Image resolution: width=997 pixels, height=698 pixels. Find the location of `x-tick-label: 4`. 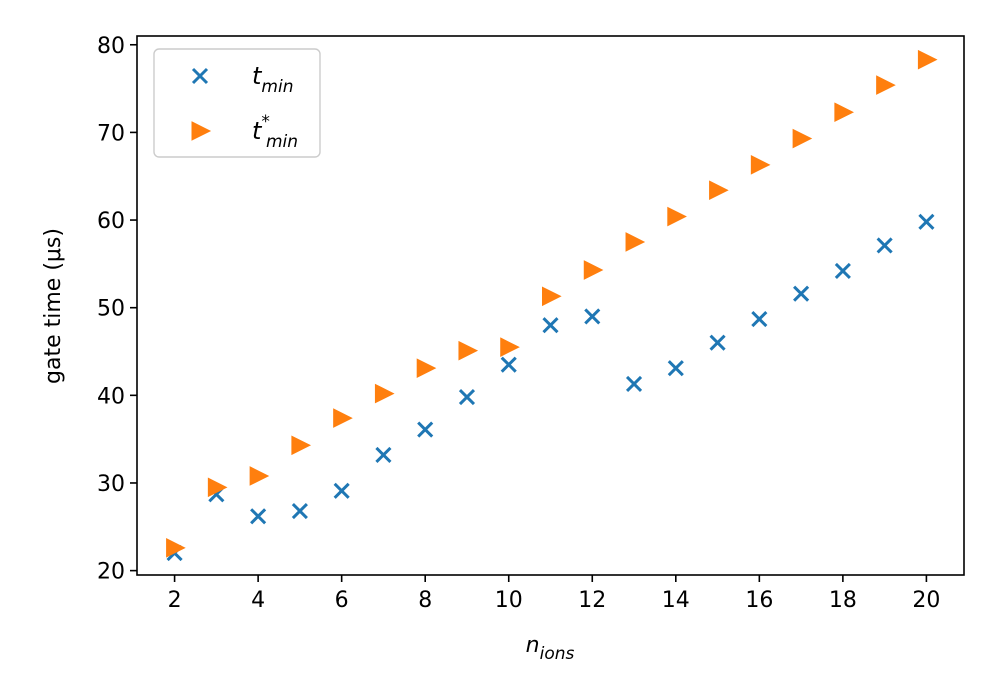

x-tick-label: 4 is located at coordinates (258, 600).